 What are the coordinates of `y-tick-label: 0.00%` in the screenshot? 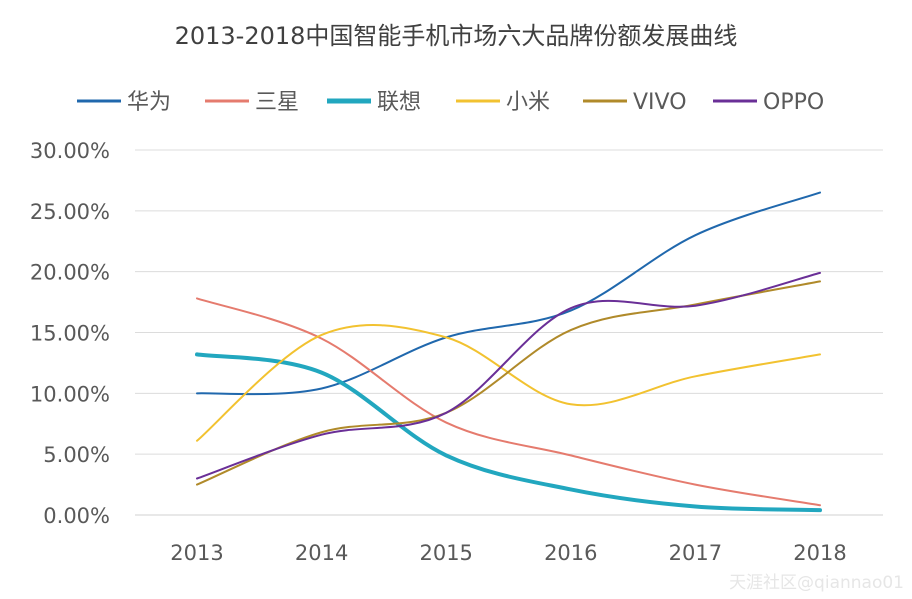 It's located at (76, 516).